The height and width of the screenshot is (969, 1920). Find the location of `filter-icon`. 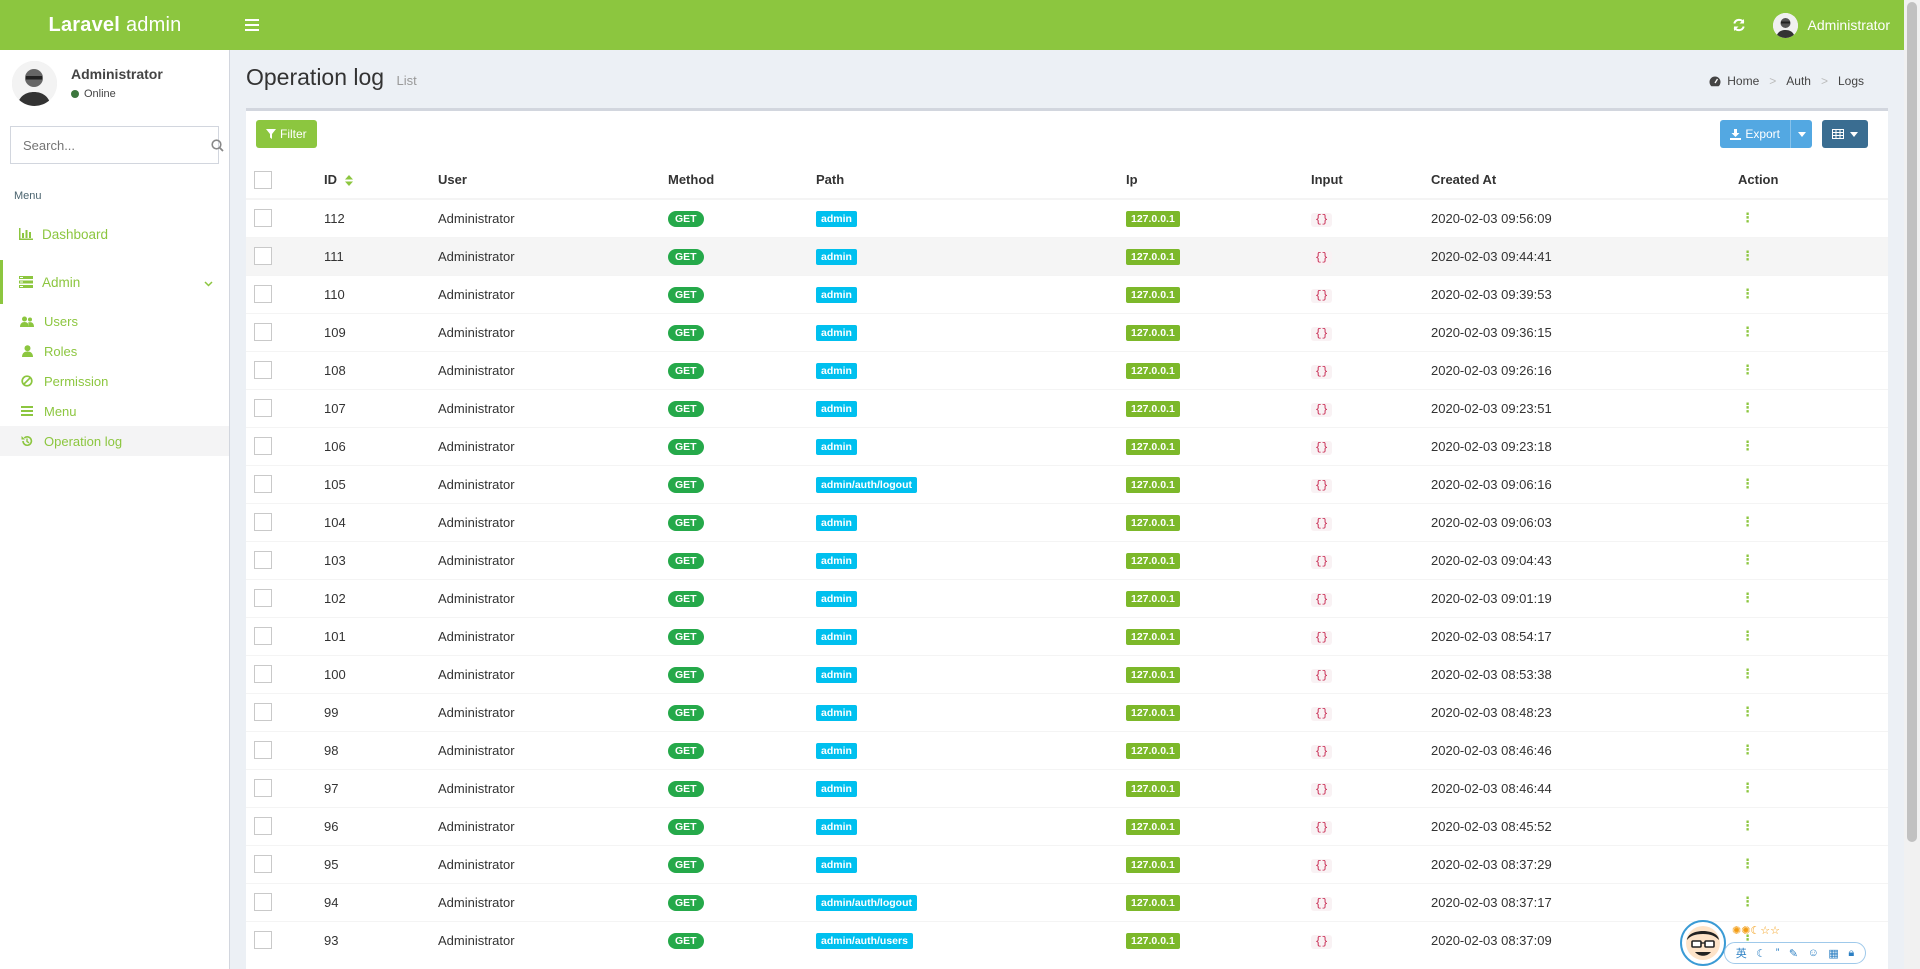

filter-icon is located at coordinates (271, 134).